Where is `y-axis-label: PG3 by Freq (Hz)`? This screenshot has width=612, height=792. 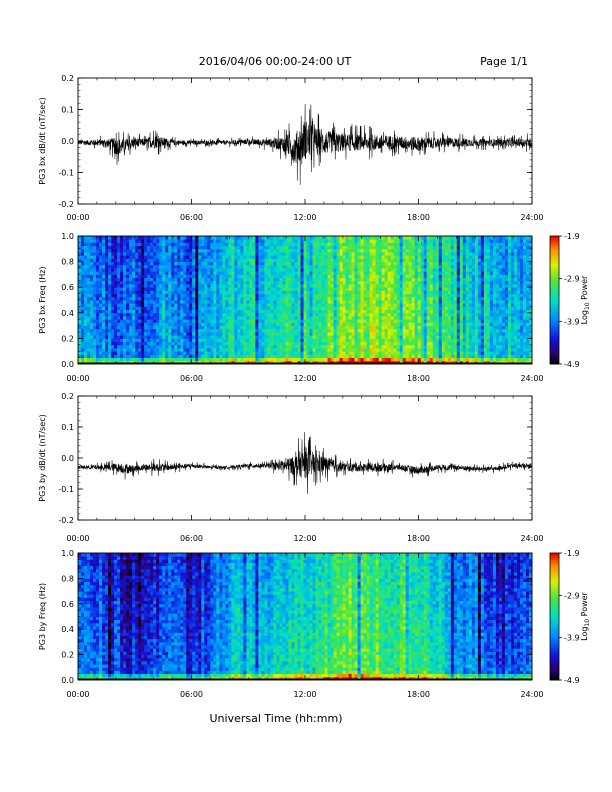
y-axis-label: PG3 by Freq (Hz) is located at coordinates (42, 616).